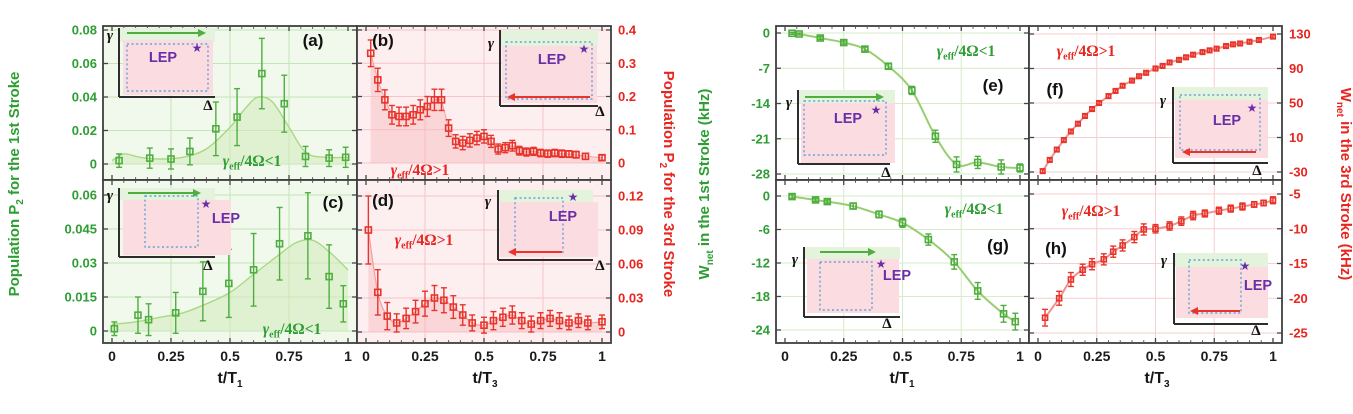 Image resolution: width=1353 pixels, height=414 pixels. I want to click on left-figure-right-y-axis-title: Population P2 for the 3rd Stroke, so click(667, 184).